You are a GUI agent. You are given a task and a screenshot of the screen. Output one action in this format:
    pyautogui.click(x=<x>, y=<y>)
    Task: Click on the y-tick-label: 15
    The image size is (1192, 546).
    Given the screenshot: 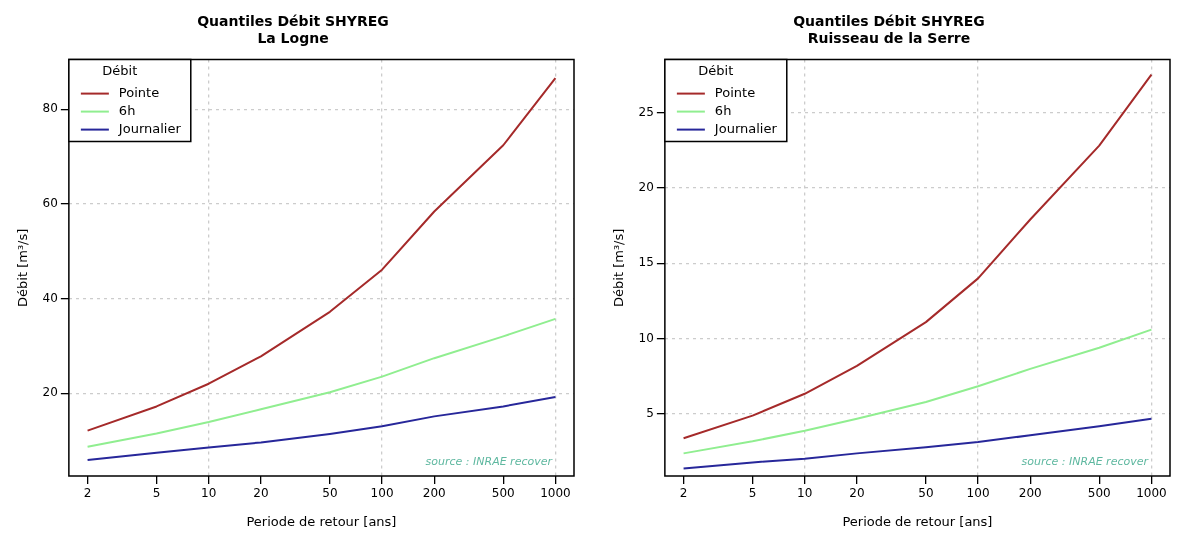 What is the action you would take?
    pyautogui.click(x=646, y=262)
    